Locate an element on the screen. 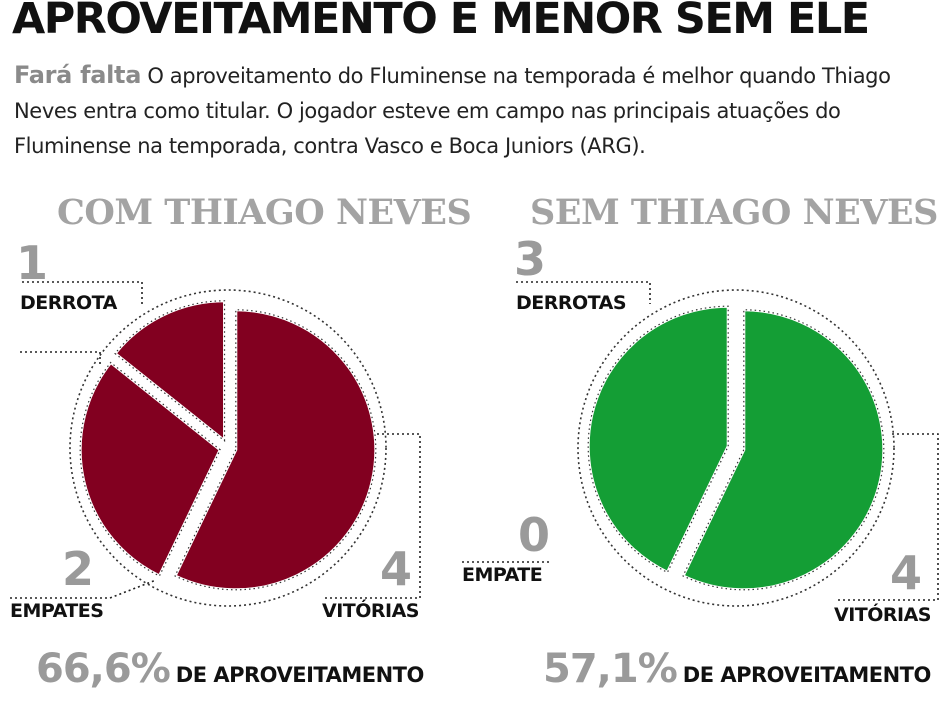 The image size is (950, 706). category-label-sem-empate: EMPATE is located at coordinates (502, 575).